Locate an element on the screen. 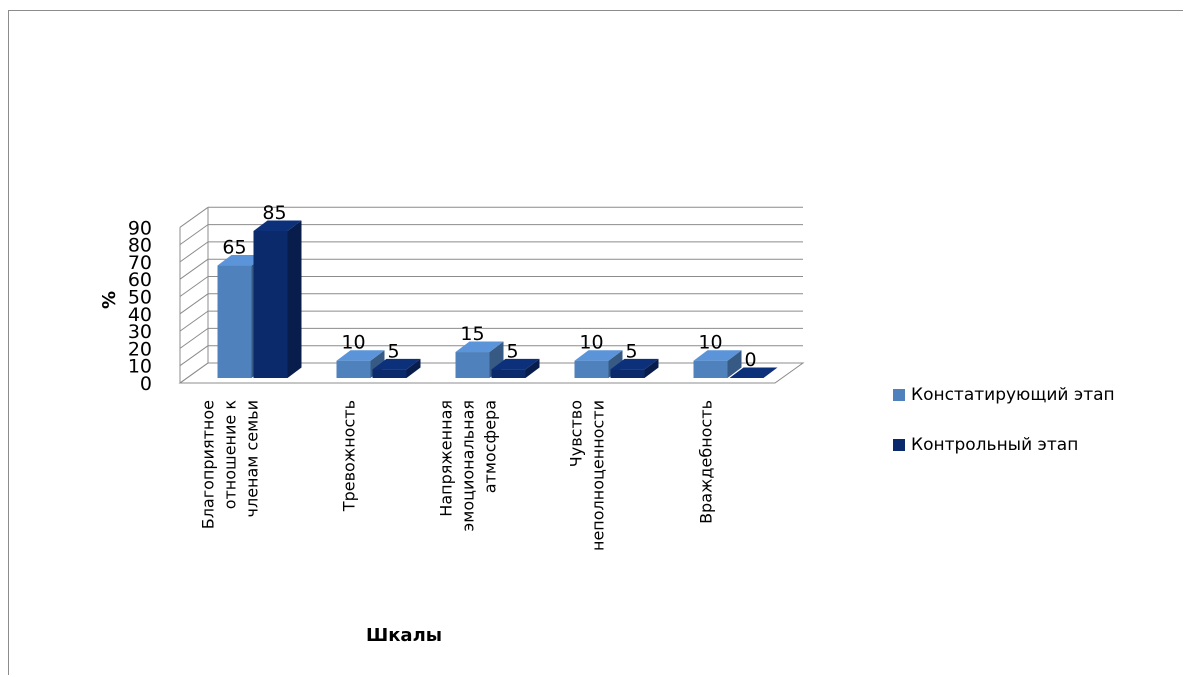 The height and width of the screenshot is (677, 1186). y-tick-label: 70 is located at coordinates (140, 263).